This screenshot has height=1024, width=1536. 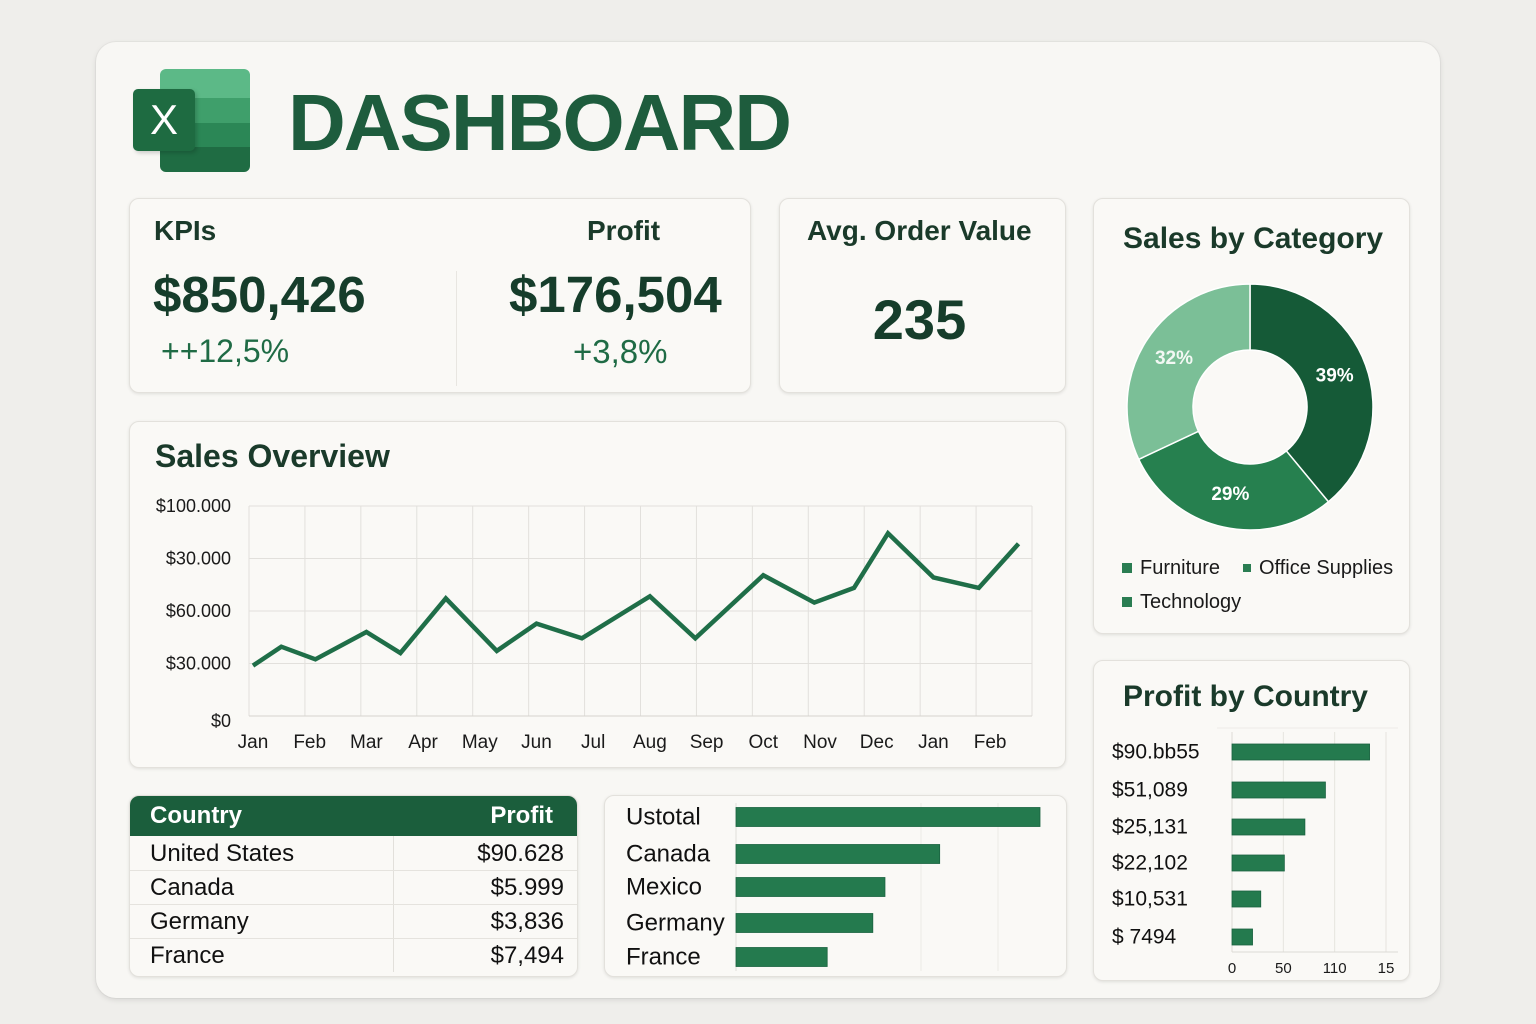 What do you see at coordinates (198, 611) in the screenshot?
I see `y-tick-label: $60.000` at bounding box center [198, 611].